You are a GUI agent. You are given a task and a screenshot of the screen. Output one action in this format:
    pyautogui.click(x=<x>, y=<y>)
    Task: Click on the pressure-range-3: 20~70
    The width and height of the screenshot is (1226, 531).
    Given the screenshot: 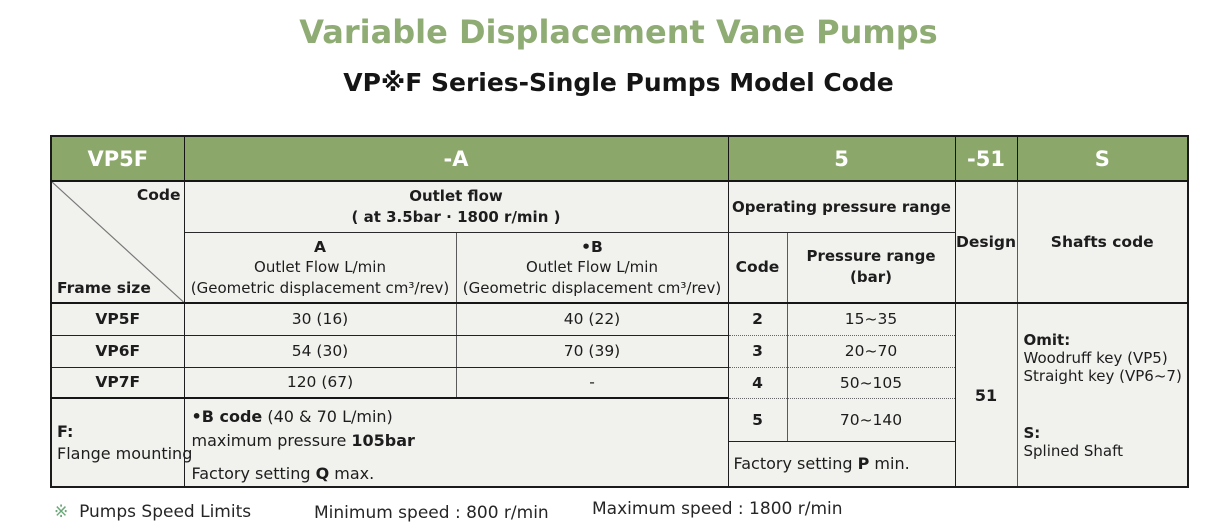 What is the action you would take?
    pyautogui.click(x=871, y=351)
    